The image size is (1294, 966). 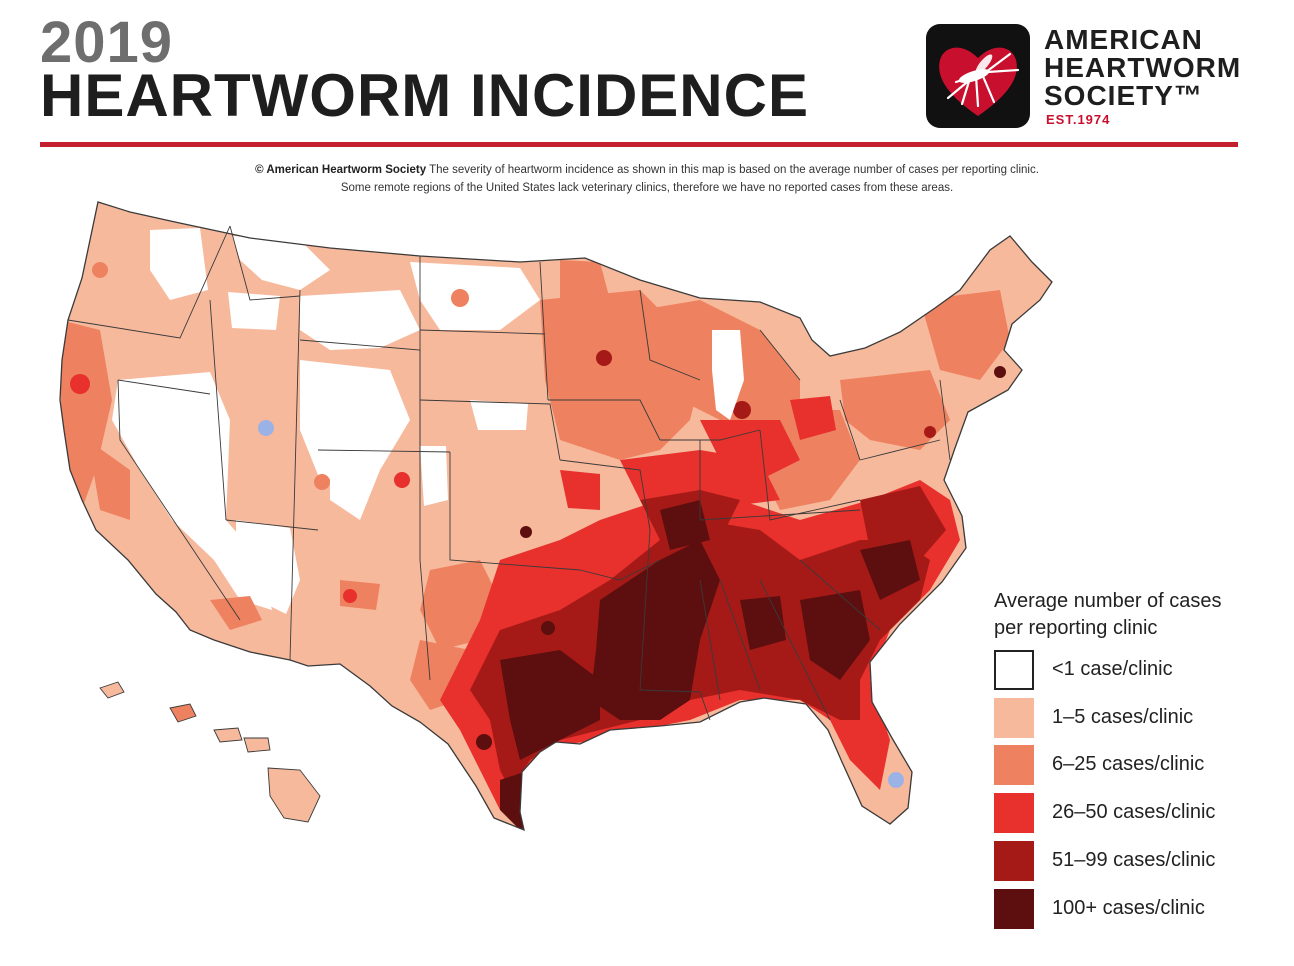 What do you see at coordinates (1108, 601) in the screenshot?
I see `legend-title-line-1: Average number of cases` at bounding box center [1108, 601].